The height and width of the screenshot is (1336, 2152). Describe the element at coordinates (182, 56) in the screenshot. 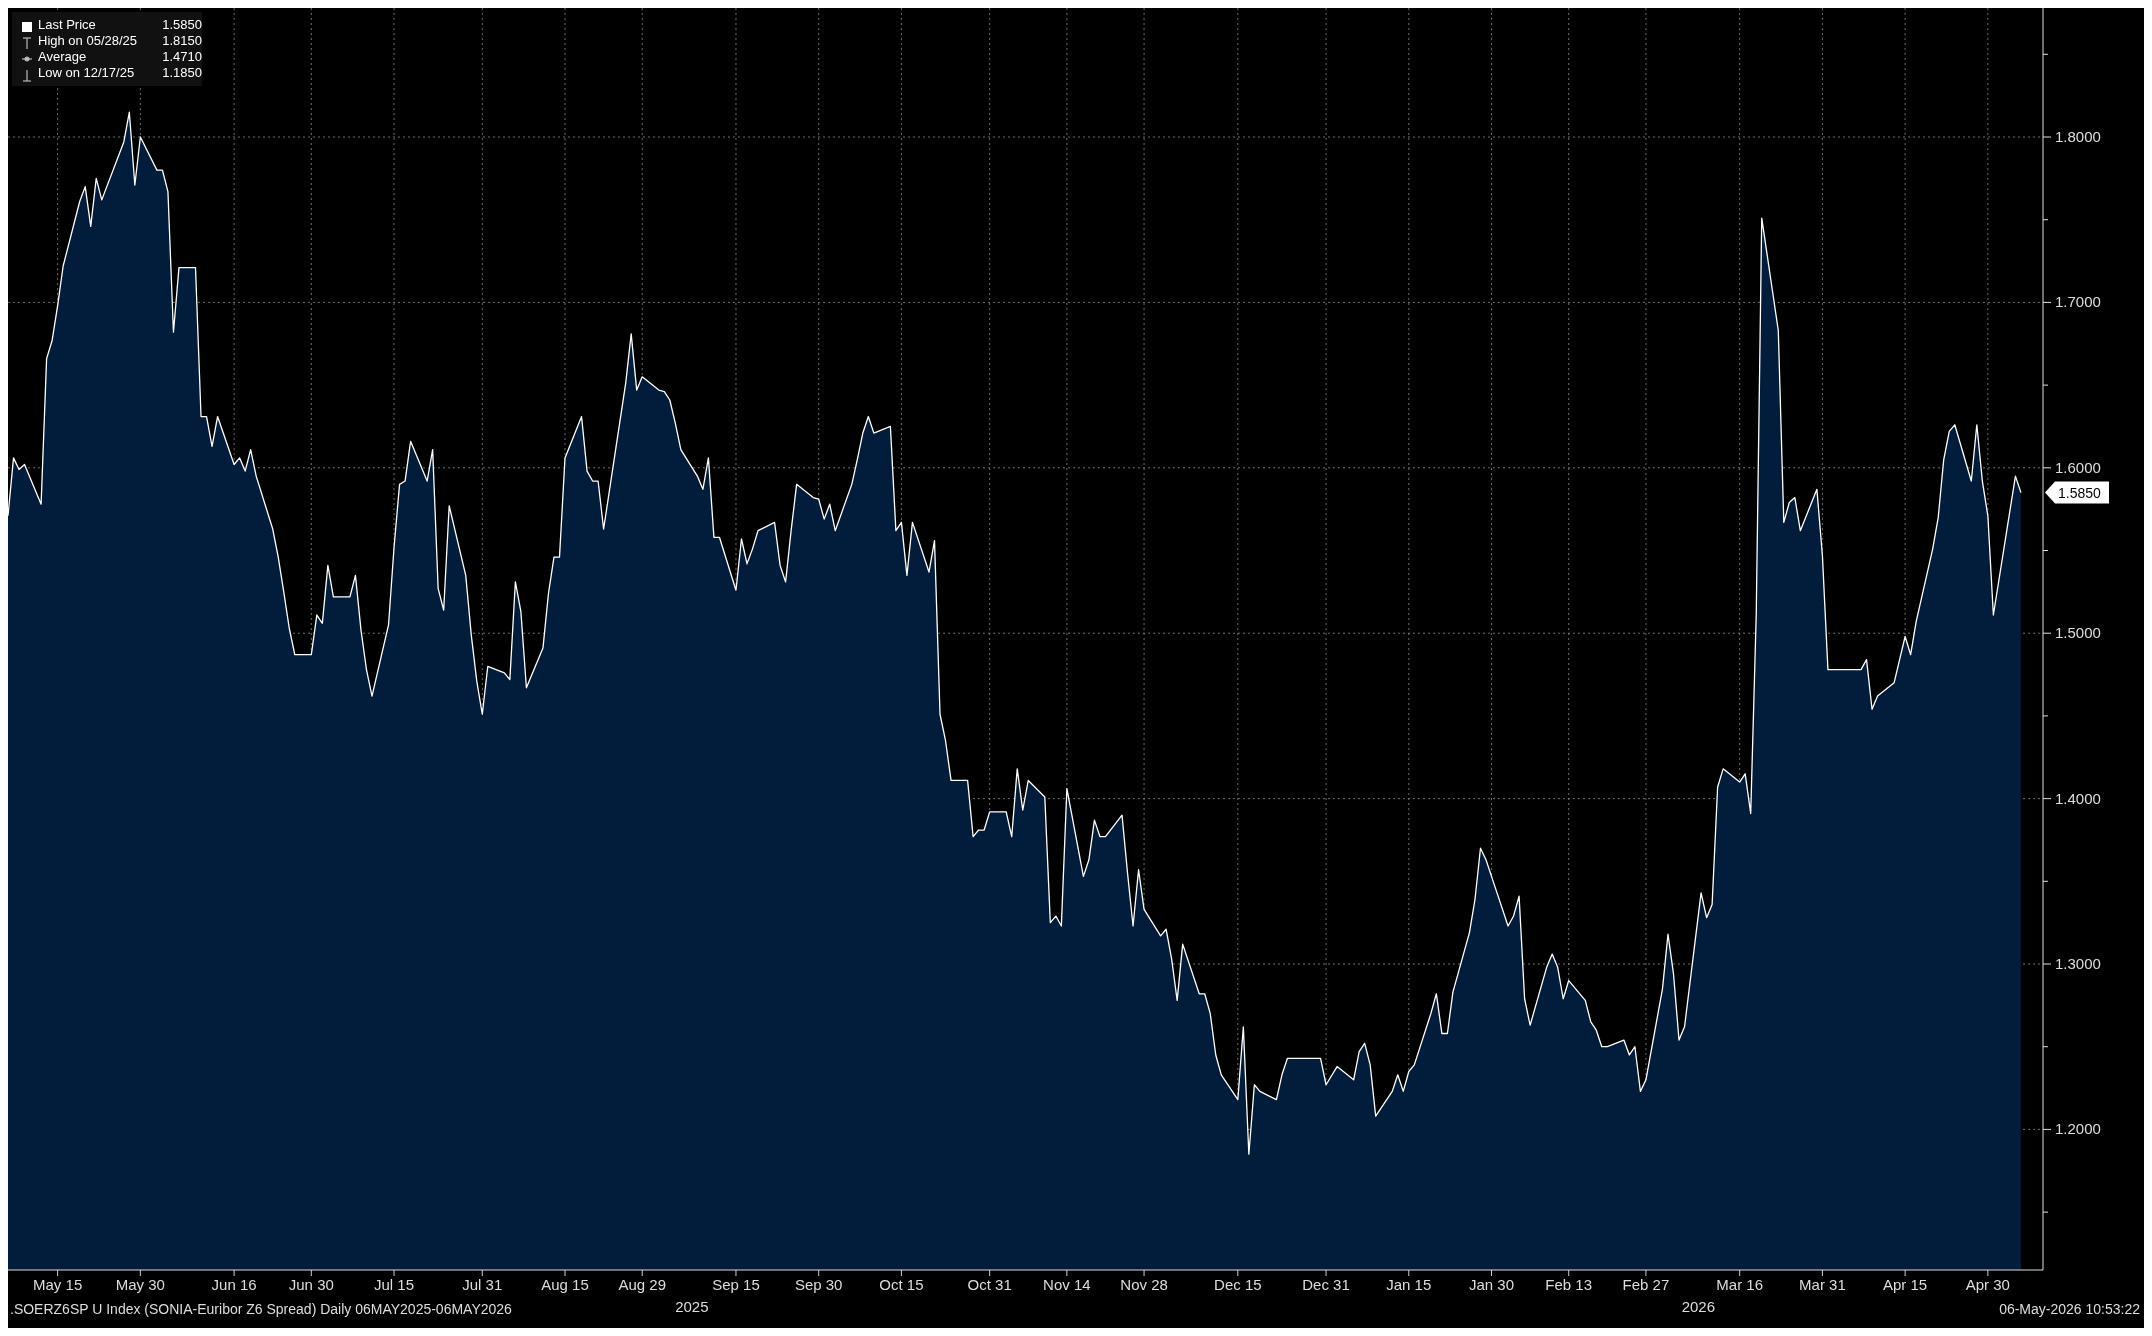

I see `annotation: 1.4710` at that location.